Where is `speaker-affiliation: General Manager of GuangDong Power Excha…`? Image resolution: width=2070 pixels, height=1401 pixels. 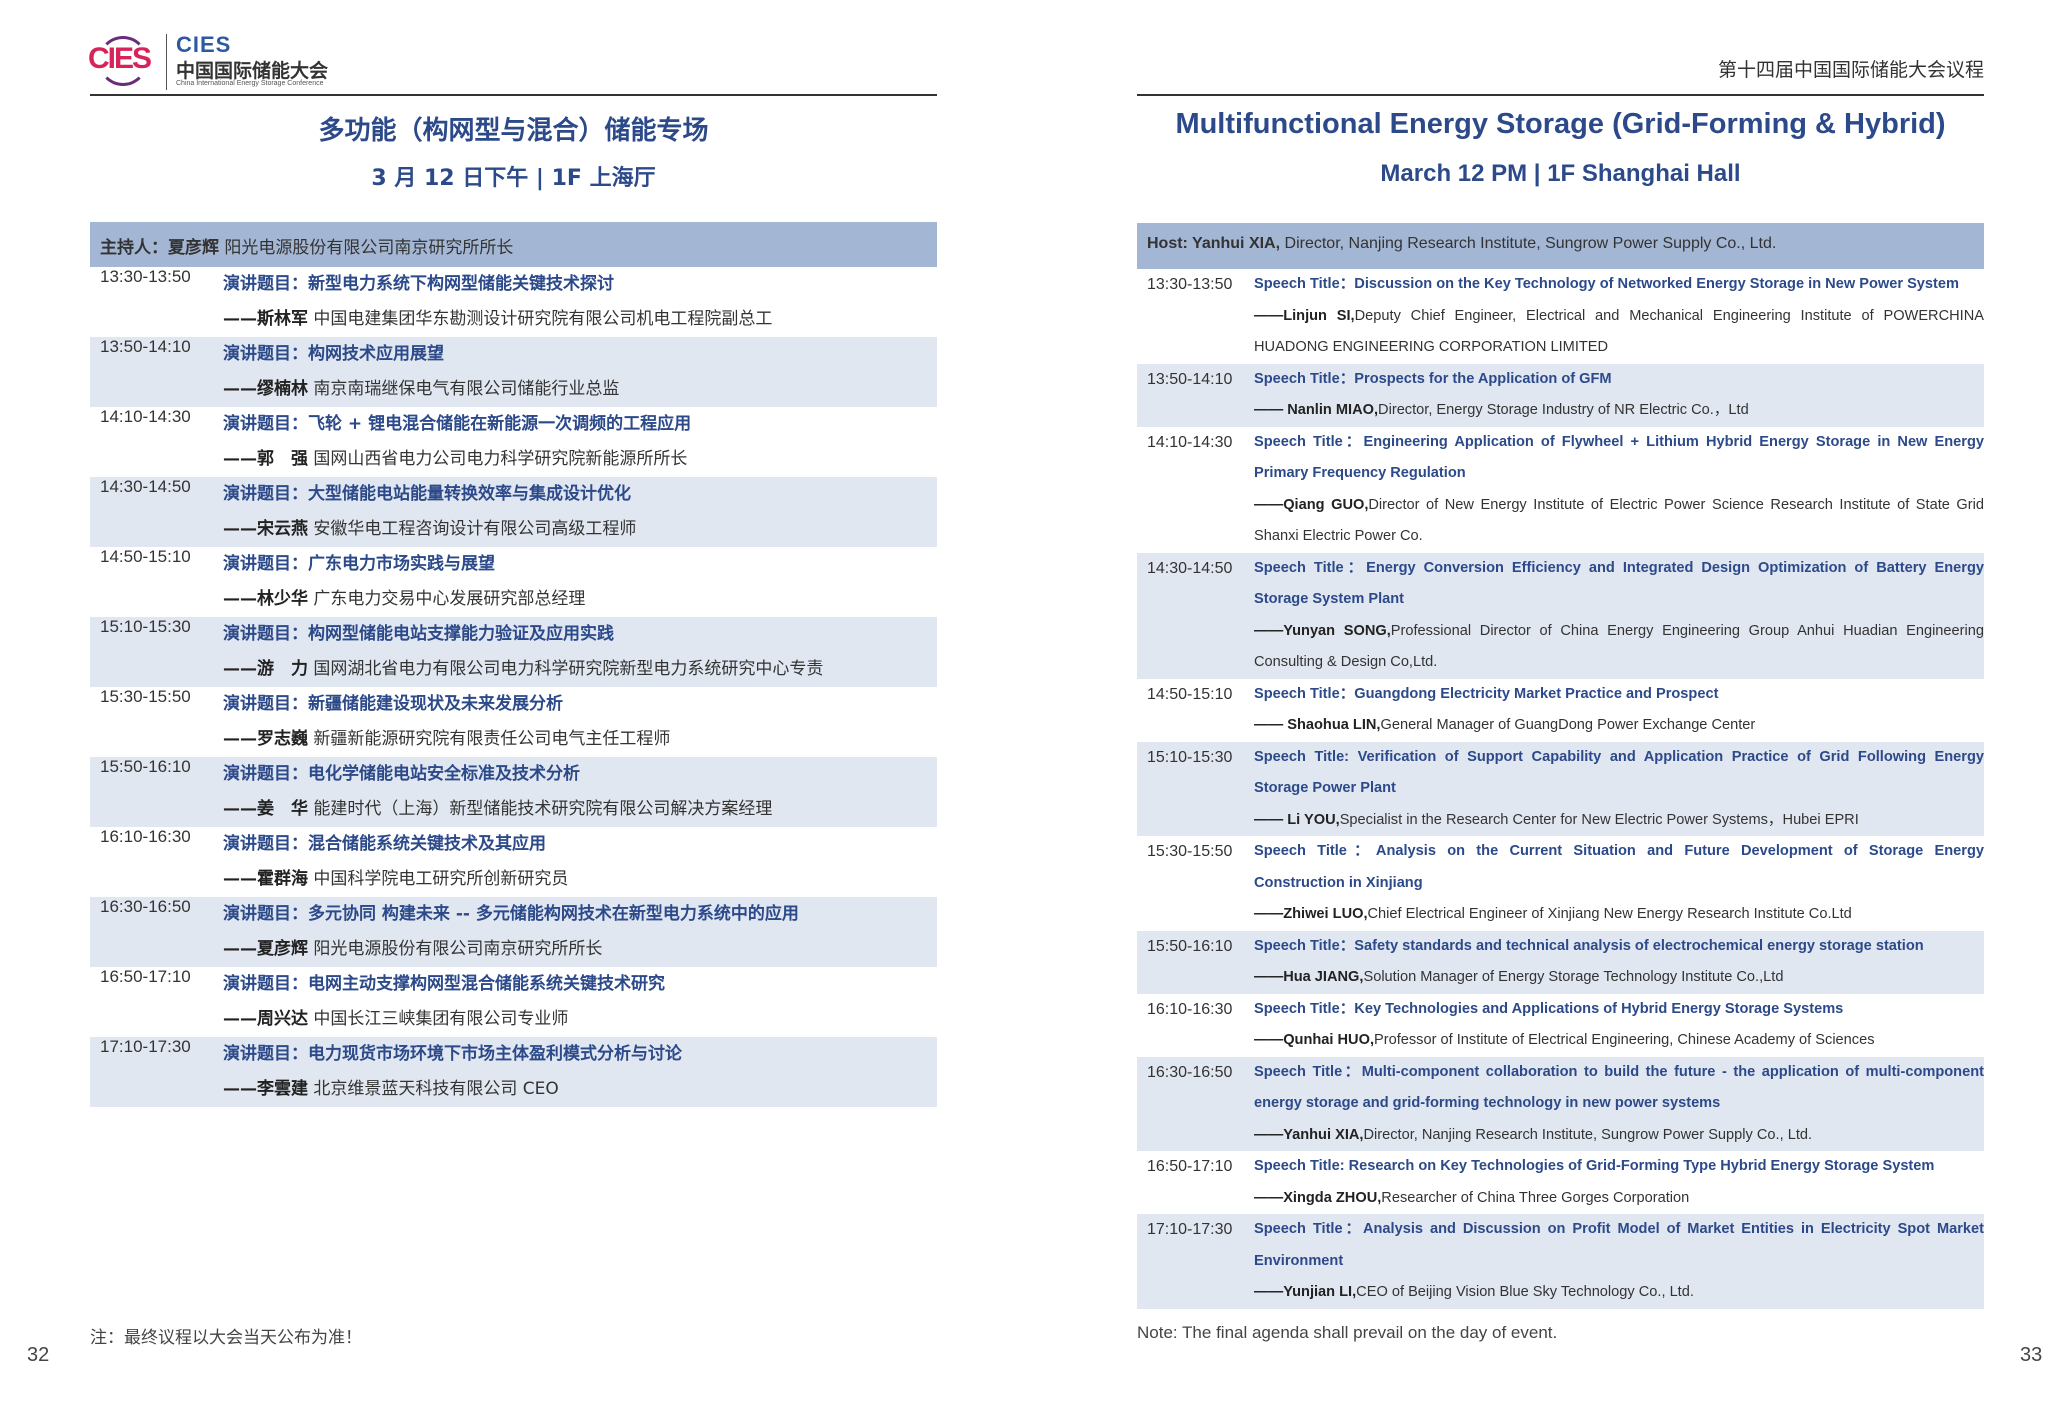
speaker-affiliation: General Manager of GuangDong Power Excha… is located at coordinates (1568, 725).